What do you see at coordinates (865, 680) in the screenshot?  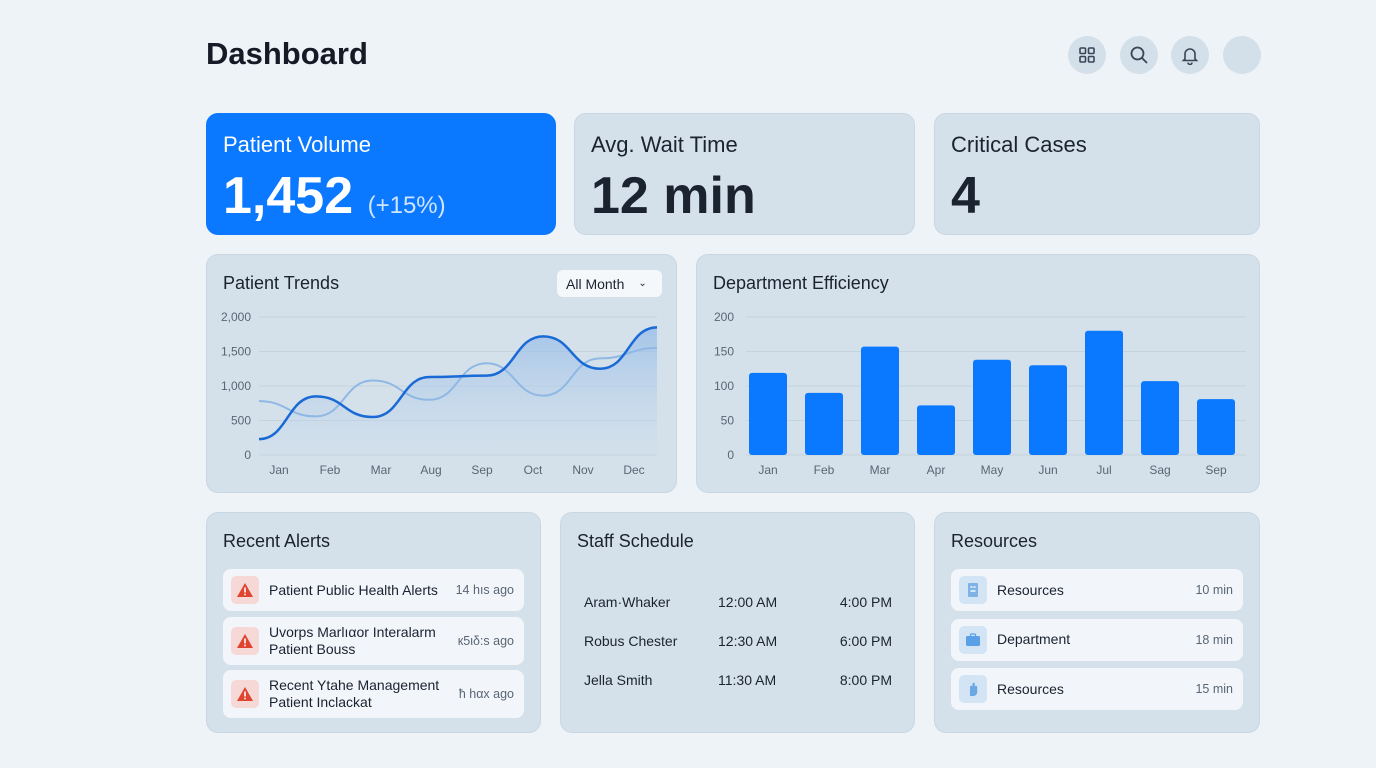 I see `shift-end: 8:00 PM` at bounding box center [865, 680].